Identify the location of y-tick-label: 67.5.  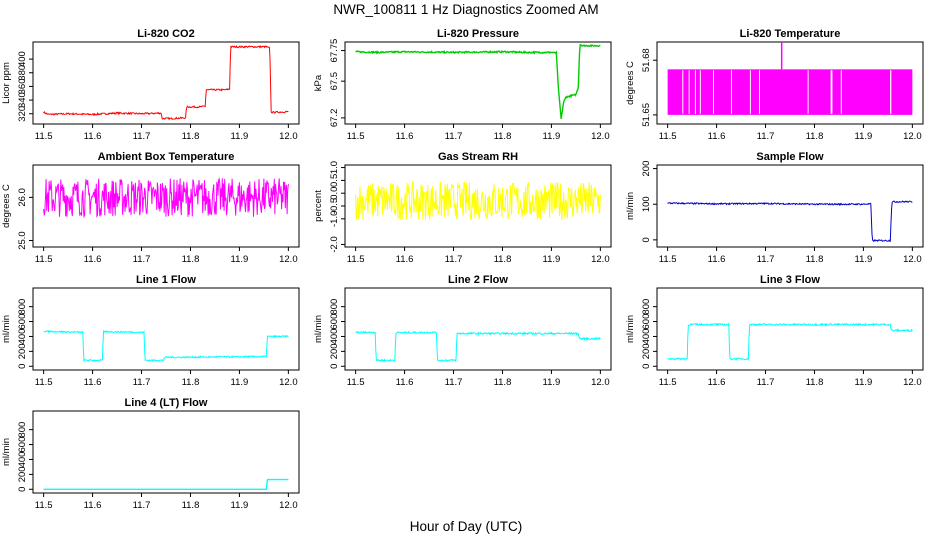
(334, 81).